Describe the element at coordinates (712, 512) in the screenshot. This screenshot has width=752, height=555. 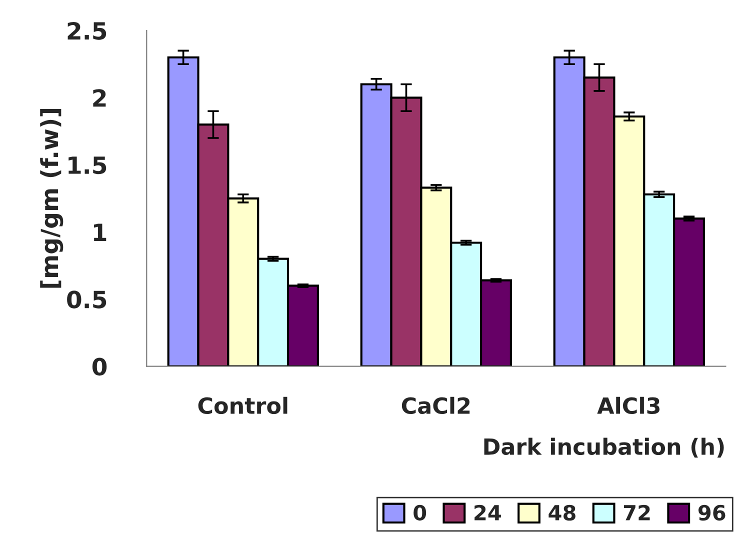
I see `legend-label: 96` at that location.